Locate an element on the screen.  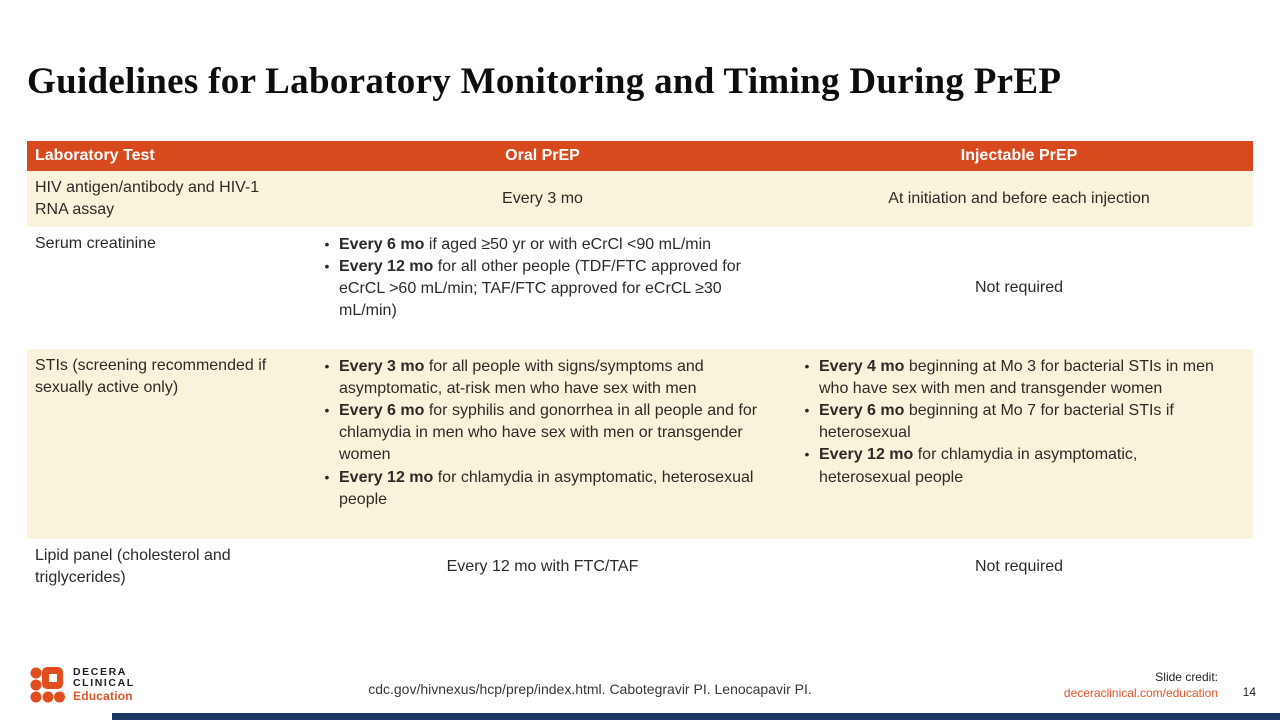
cell-test-name: Serum creatinine is located at coordinates (95, 244).